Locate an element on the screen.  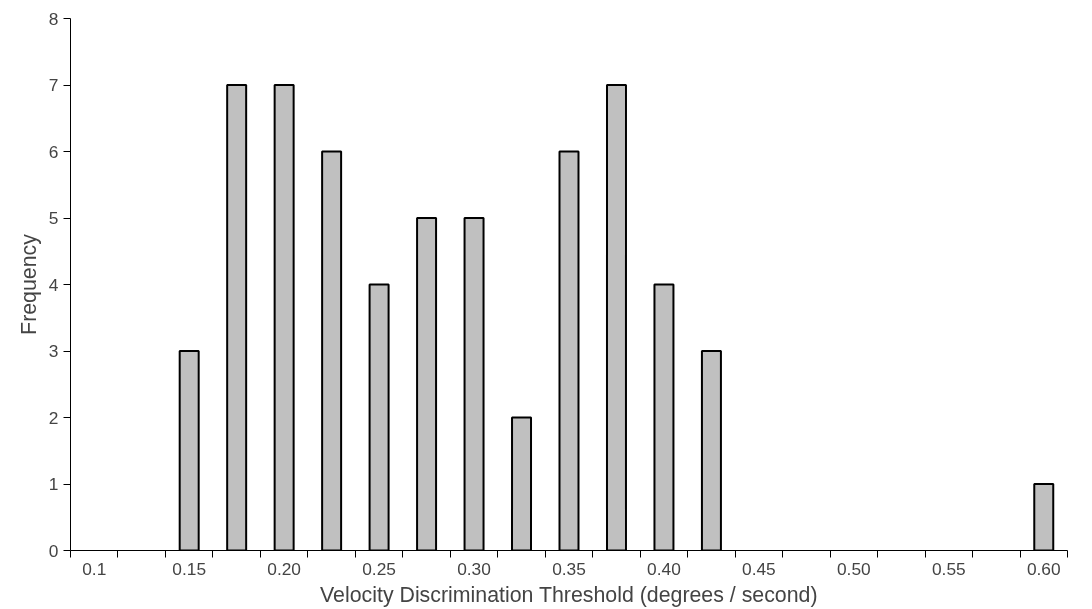
x-tick-label: 0.20 is located at coordinates (284, 568).